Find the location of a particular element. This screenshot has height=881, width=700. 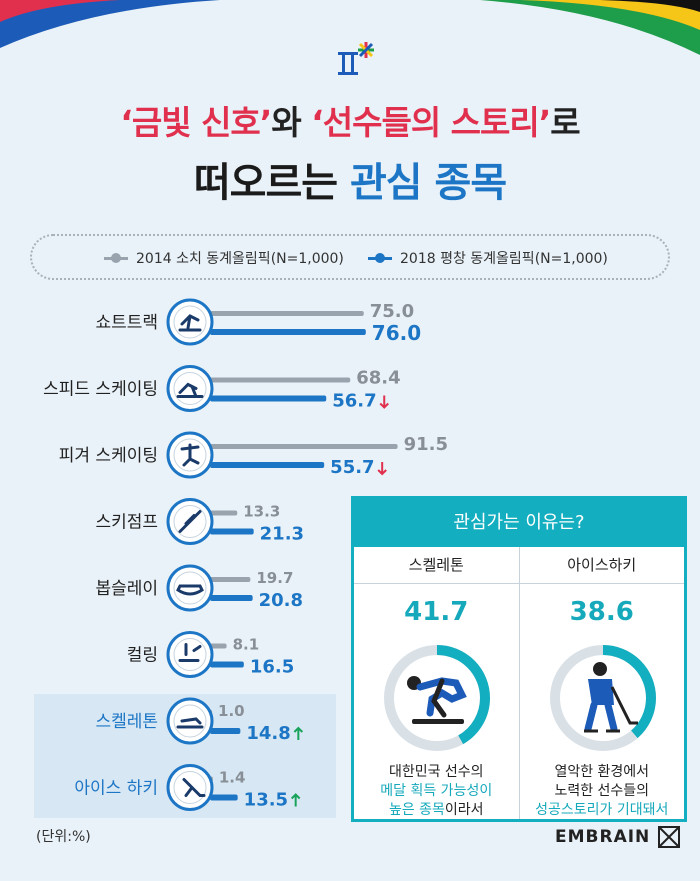

hockey-player-icon is located at coordinates (602, 698).